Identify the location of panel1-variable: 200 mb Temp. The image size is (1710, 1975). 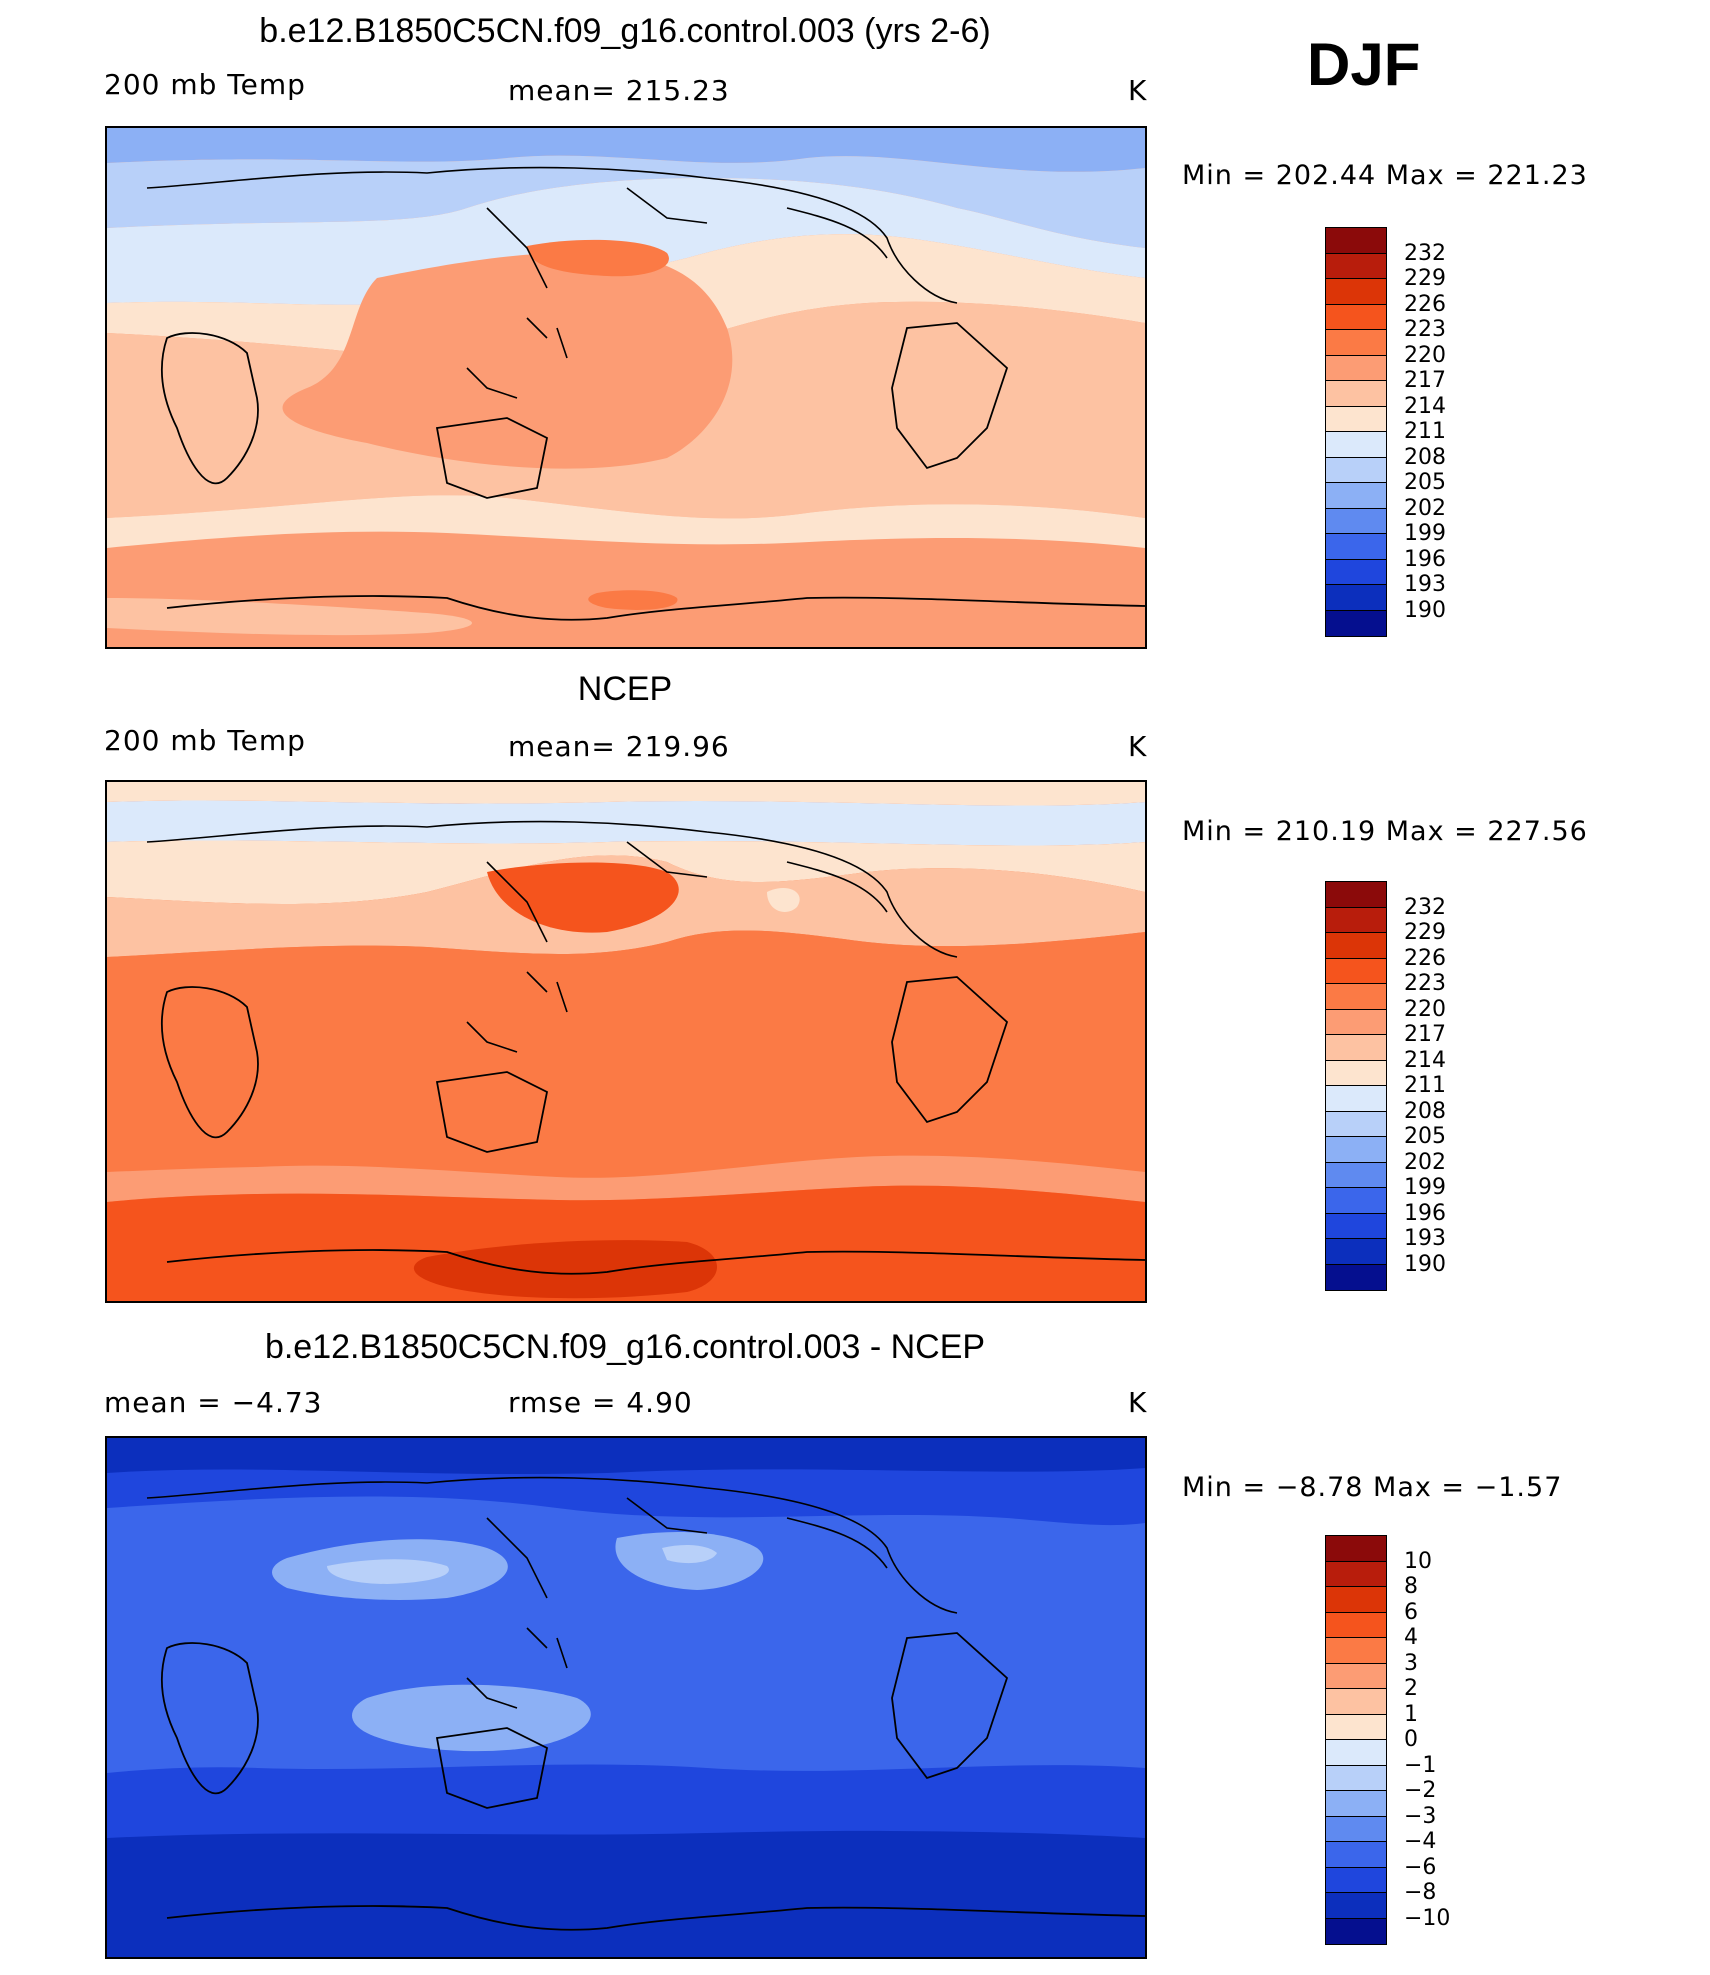
(205, 84).